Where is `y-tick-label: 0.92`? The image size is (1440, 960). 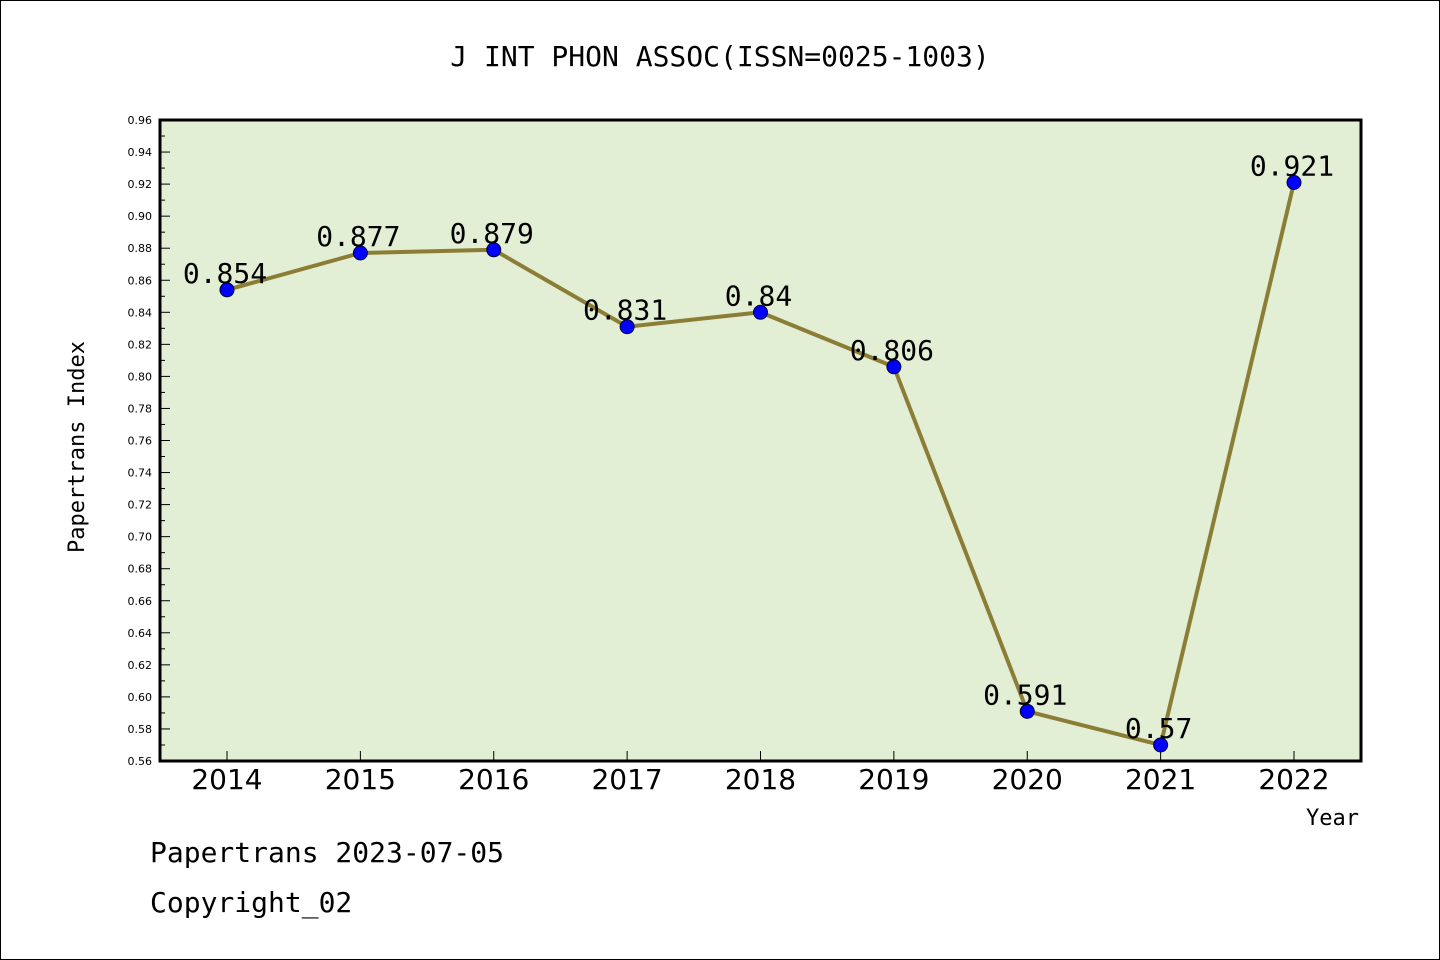
y-tick-label: 0.92 is located at coordinates (140, 184).